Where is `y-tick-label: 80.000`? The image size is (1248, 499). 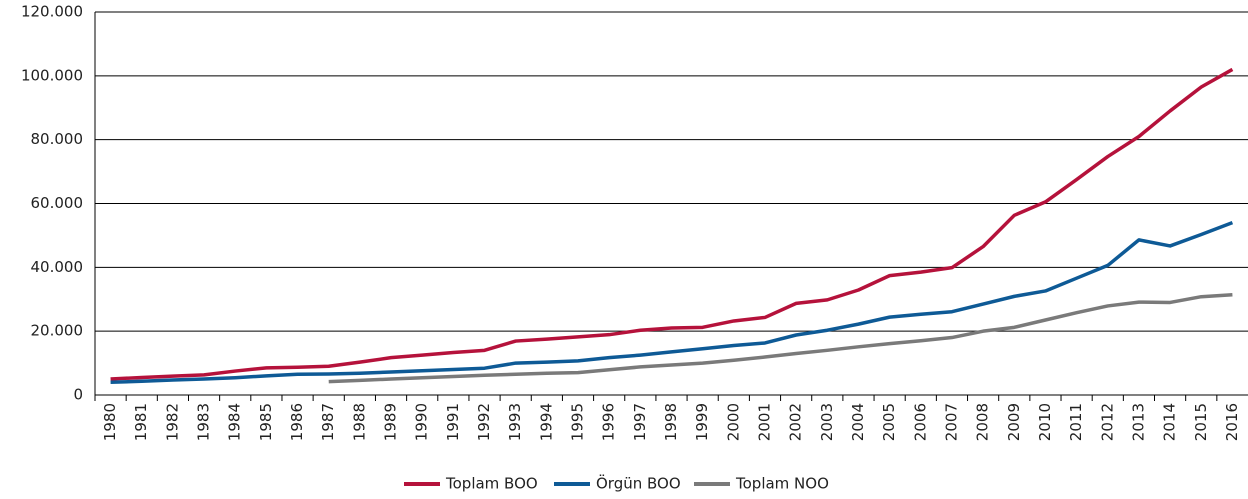
y-tick-label: 80.000 is located at coordinates (57, 139).